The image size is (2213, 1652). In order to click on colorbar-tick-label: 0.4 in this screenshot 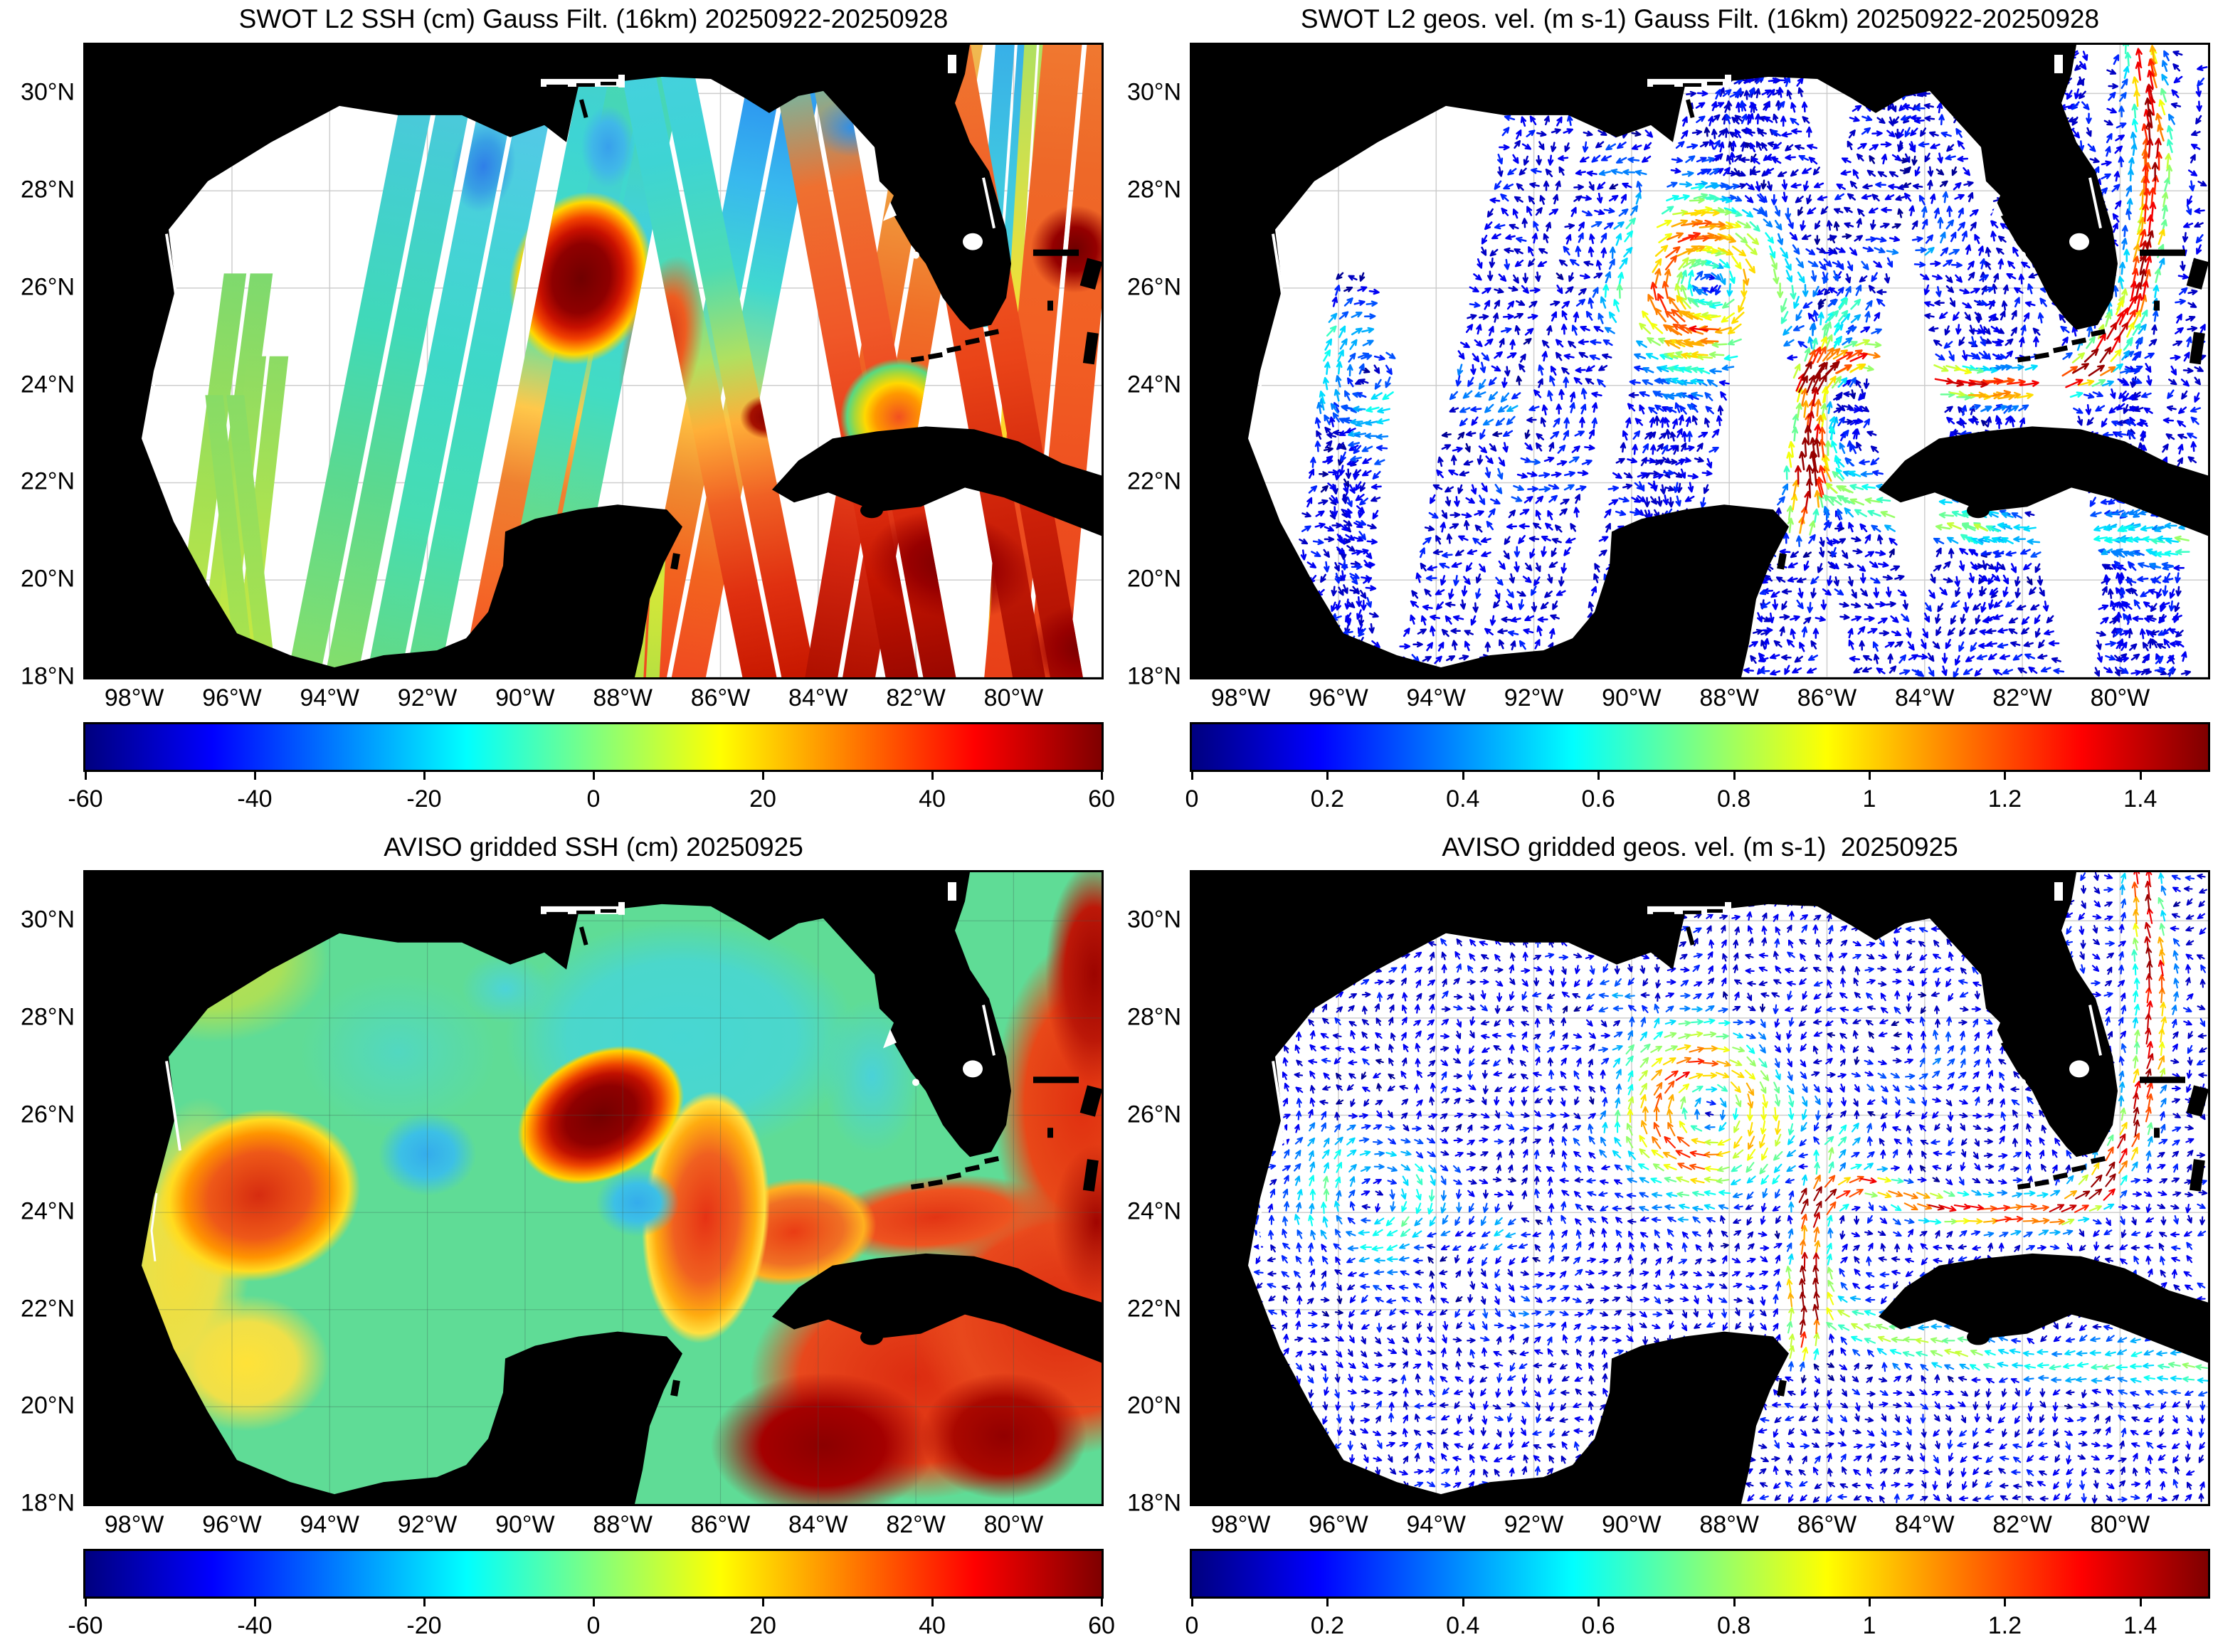, I will do `click(1463, 1625)`.